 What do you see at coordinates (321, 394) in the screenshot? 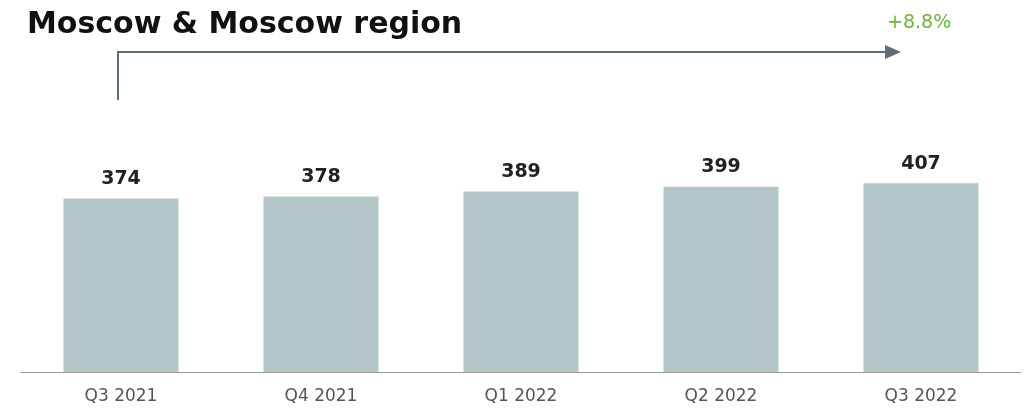
I see `x-tick-label: Q4 2021` at bounding box center [321, 394].